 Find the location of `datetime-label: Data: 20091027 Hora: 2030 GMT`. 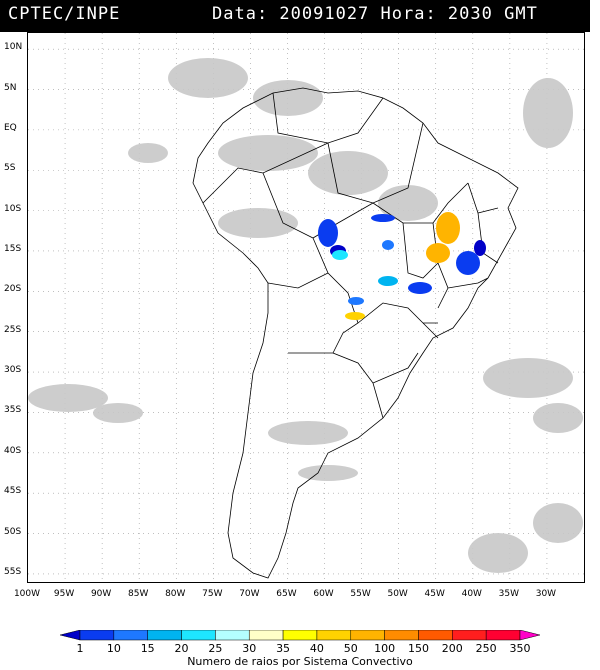

datetime-label: Data: 20091027 Hora: 2030 GMT is located at coordinates (375, 14).